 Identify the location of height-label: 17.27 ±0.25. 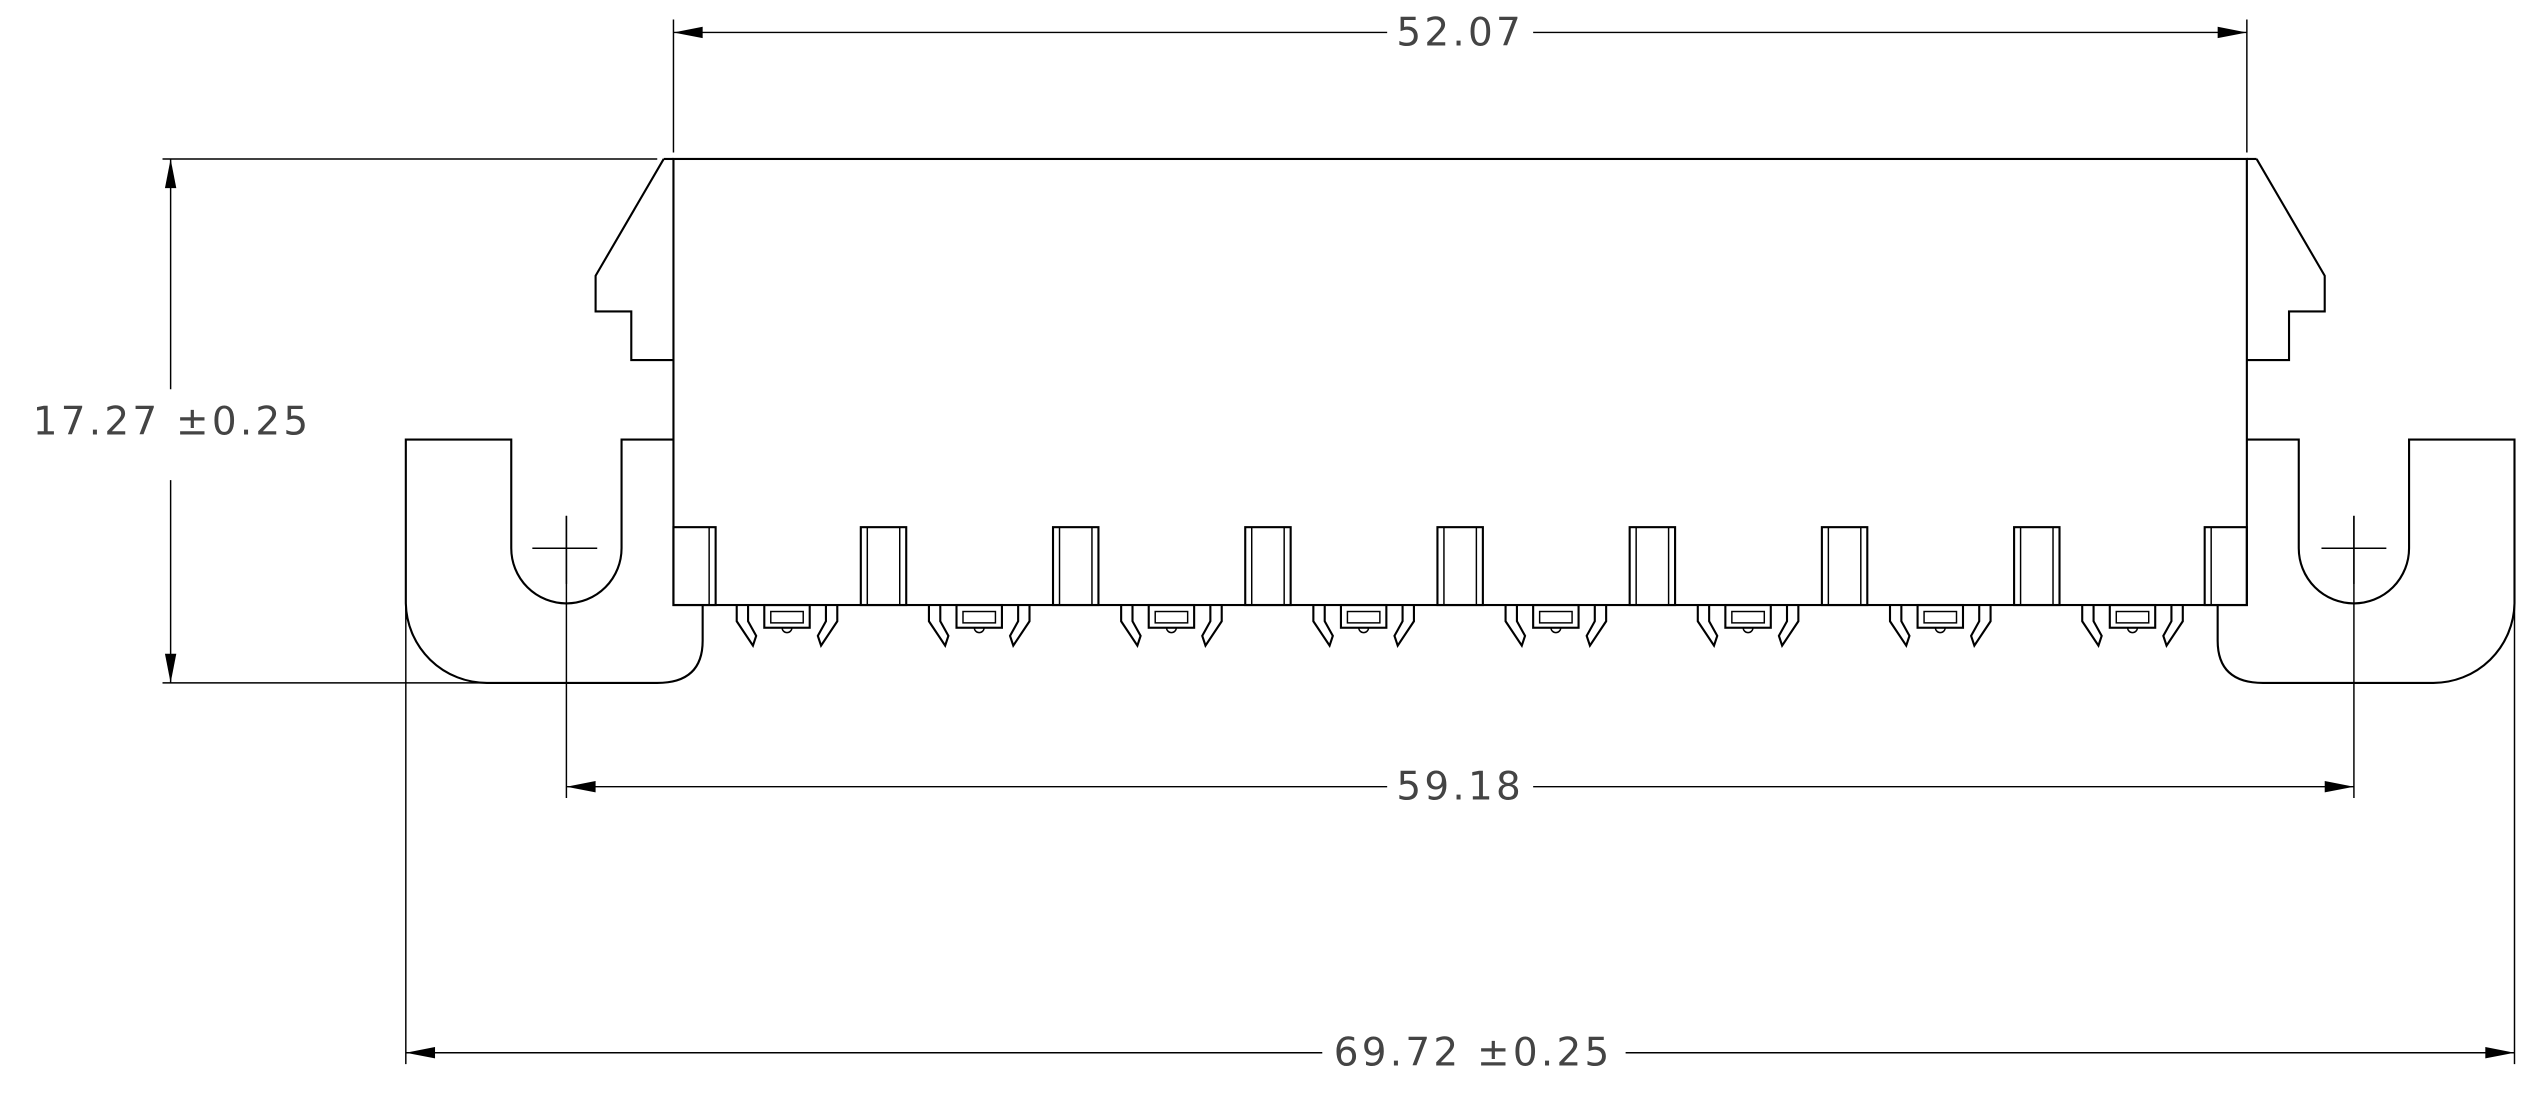
(172, 422).